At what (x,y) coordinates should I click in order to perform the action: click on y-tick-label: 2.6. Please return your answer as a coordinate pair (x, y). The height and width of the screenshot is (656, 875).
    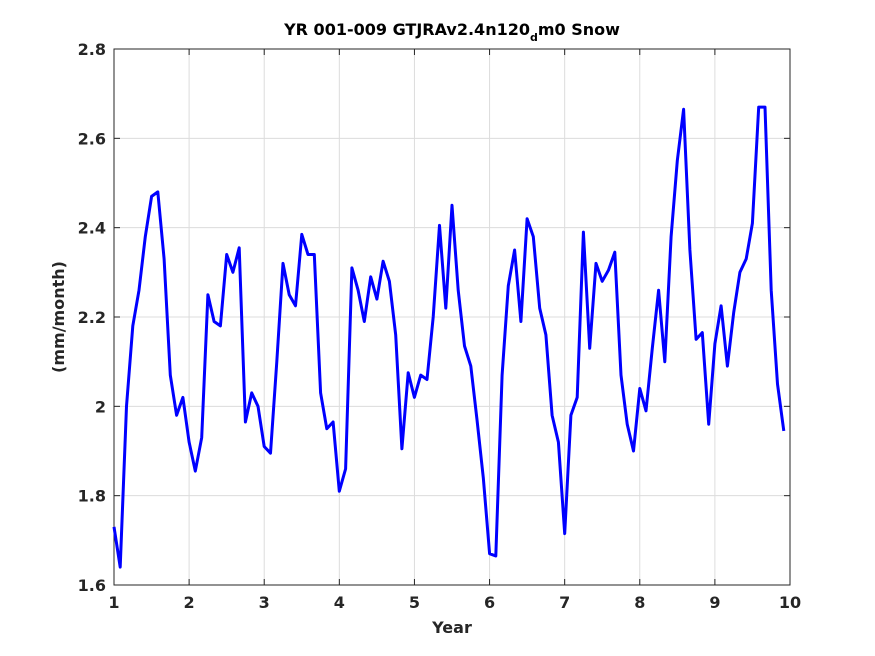
    Looking at the image, I should click on (92, 138).